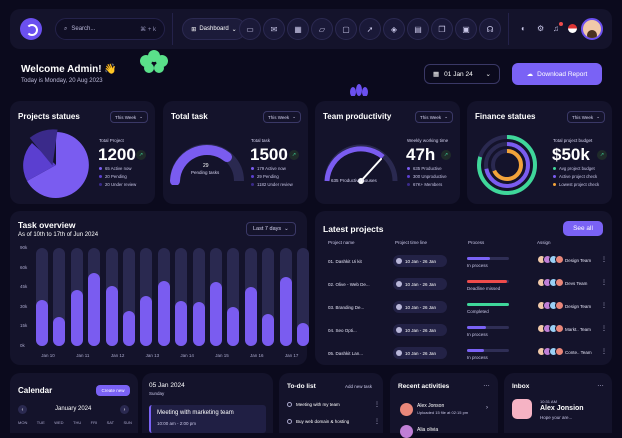  I want to click on folder-icon: ▱, so click(322, 29).